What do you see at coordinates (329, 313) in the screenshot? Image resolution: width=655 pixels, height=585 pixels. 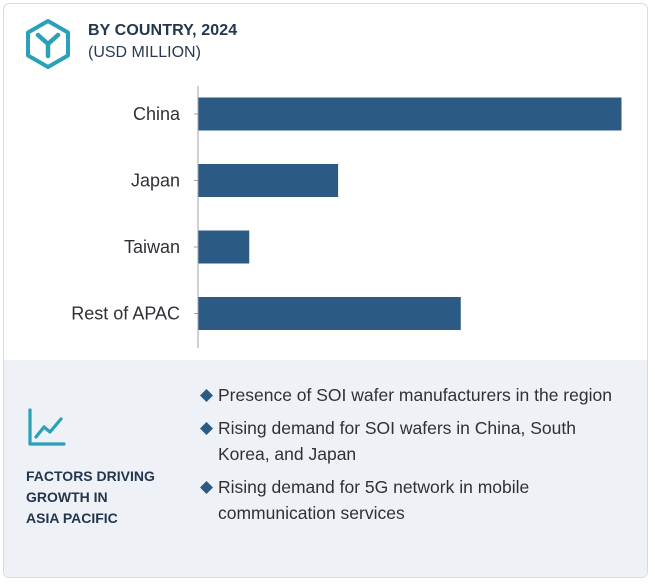 I see `bar-rest-of-apac` at bounding box center [329, 313].